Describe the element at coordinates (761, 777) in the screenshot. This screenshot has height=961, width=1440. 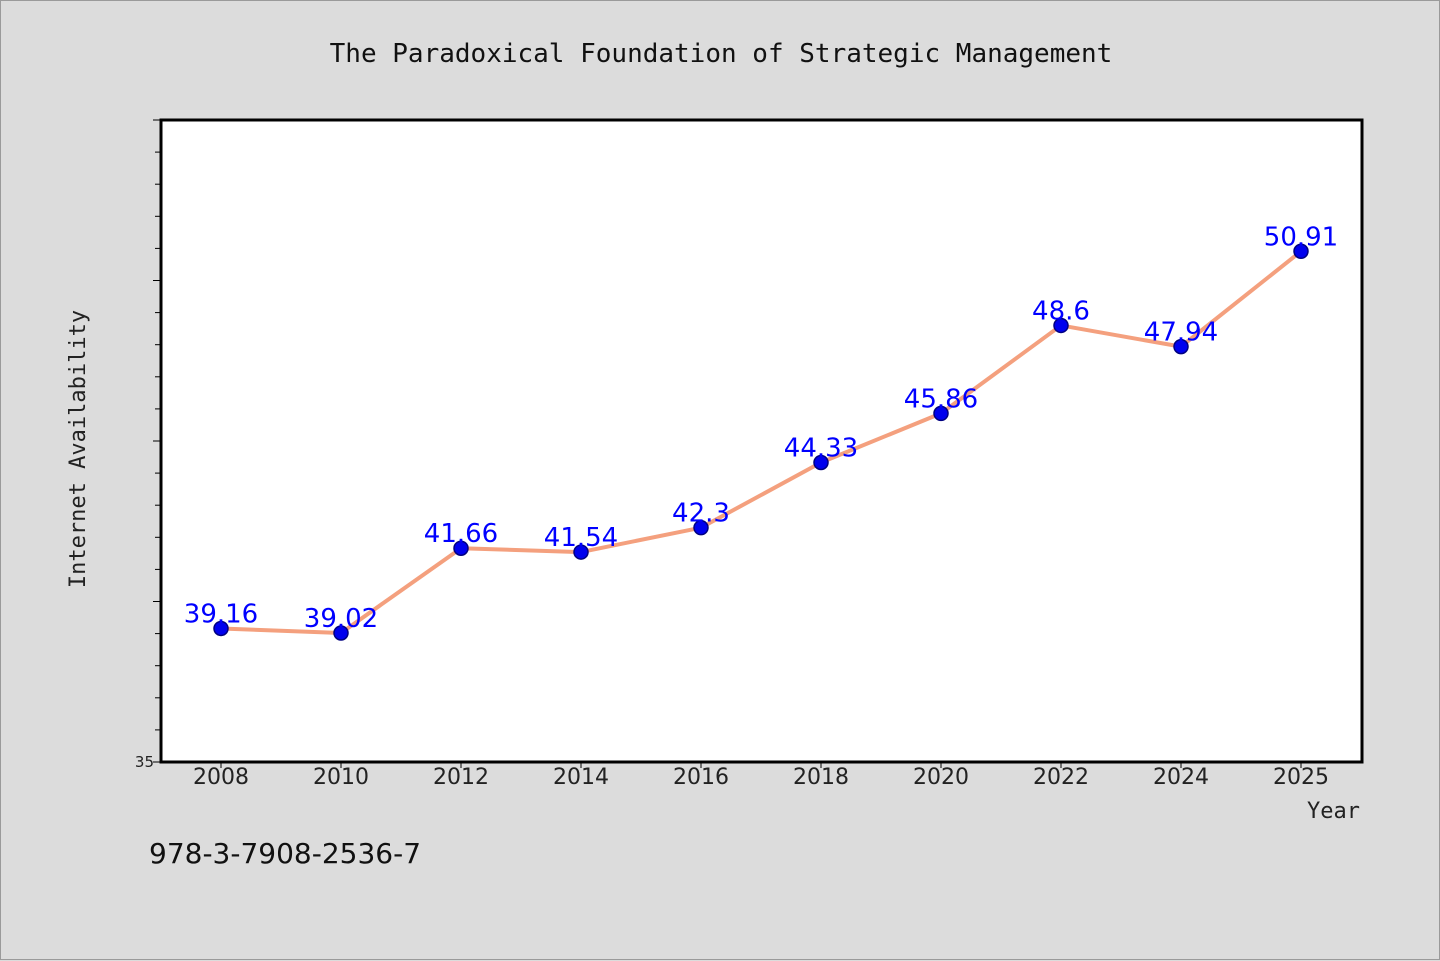
I see `x-tick-labels: 2008 2010 2012 2014 2016 2018 2020 2022 2024 2025` at that location.